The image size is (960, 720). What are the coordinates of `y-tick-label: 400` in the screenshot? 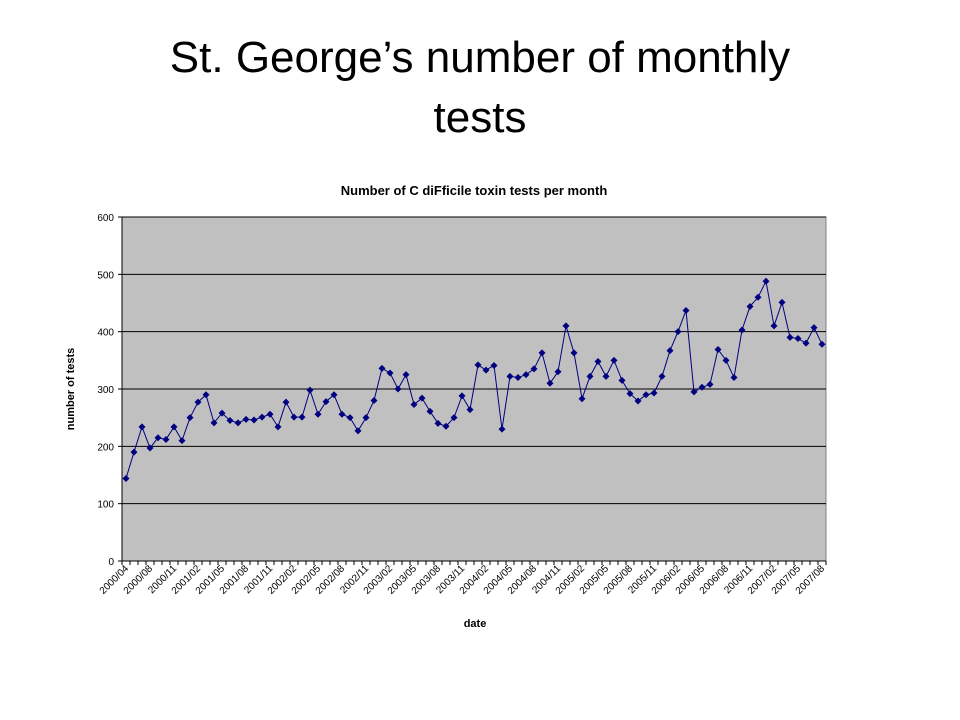 It's located at (105, 333).